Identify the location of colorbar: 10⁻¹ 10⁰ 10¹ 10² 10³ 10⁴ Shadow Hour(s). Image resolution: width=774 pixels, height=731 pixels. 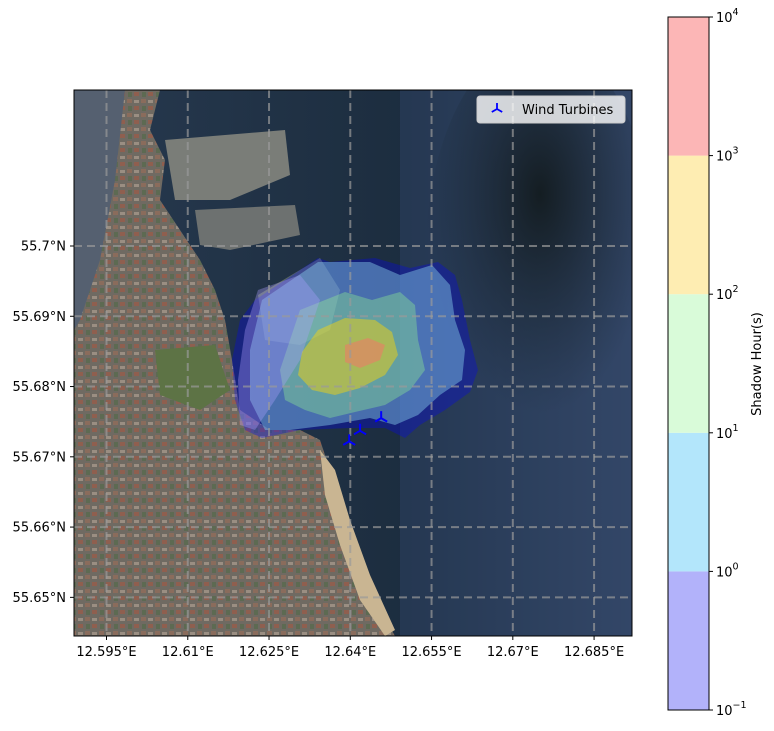
(716, 363).